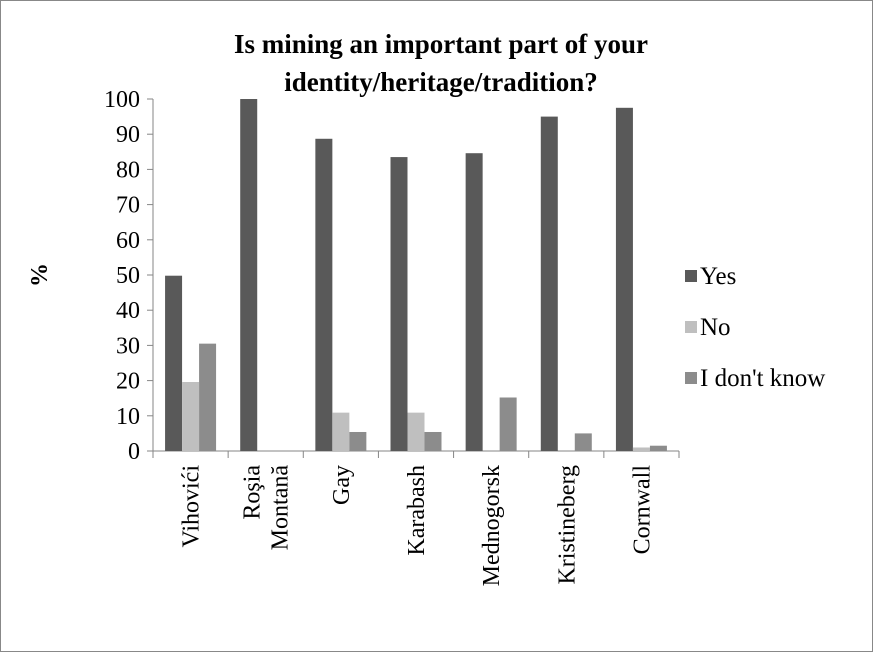 The height and width of the screenshot is (653, 873). I want to click on y-tick-label: 70, so click(128, 206).